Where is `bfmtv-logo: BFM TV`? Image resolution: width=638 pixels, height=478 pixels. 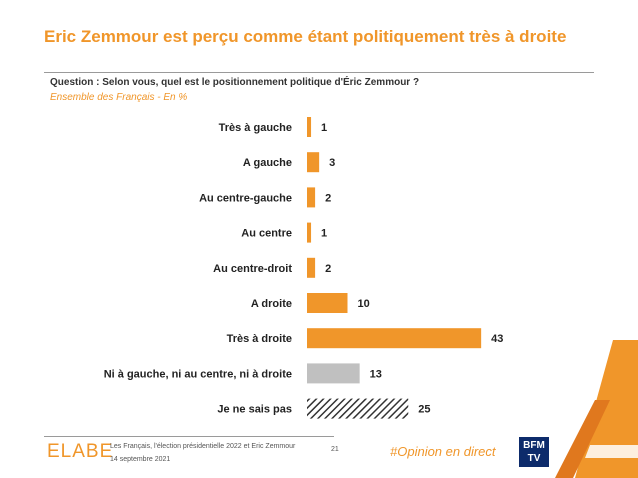
bfmtv-logo: BFM TV is located at coordinates (534, 452).